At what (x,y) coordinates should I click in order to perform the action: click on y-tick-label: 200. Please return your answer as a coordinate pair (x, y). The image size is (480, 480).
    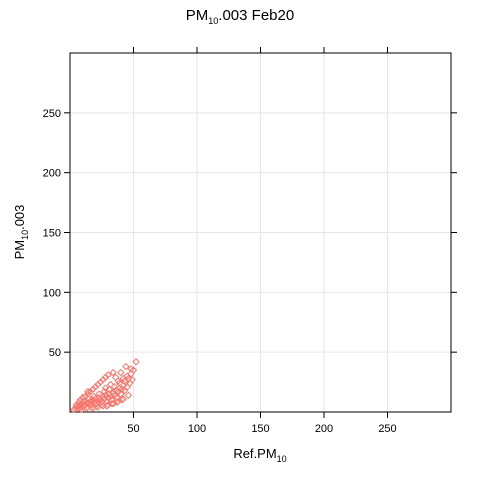
    Looking at the image, I should click on (52, 174).